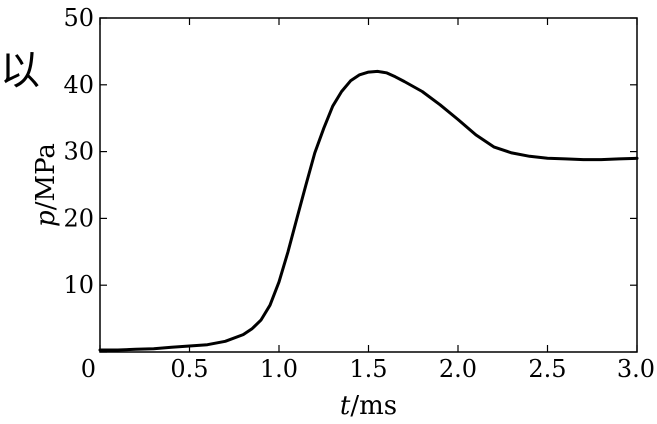 The image size is (657, 424). Describe the element at coordinates (636, 369) in the screenshot. I see `x-tick-label: 3.0` at that location.